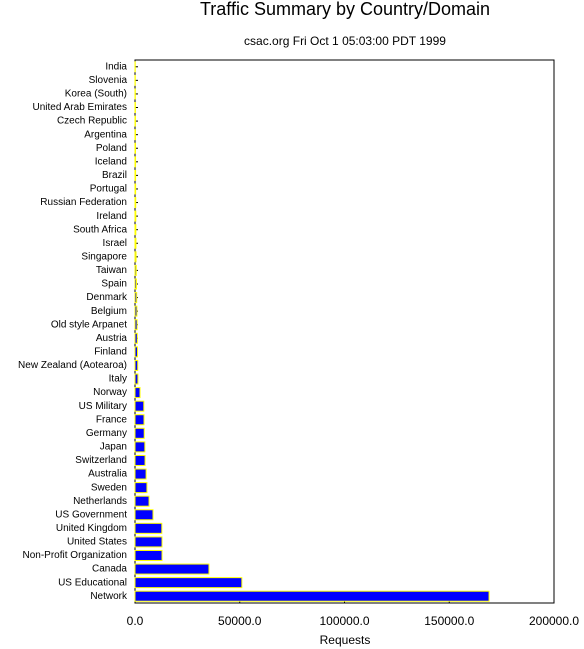 The height and width of the screenshot is (649, 584). Describe the element at coordinates (103, 406) in the screenshot. I see `y-tick-label: US Military` at that location.